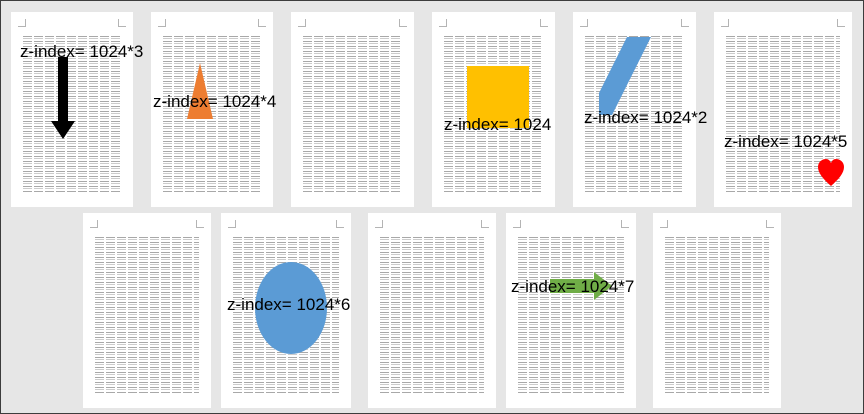 The height and width of the screenshot is (414, 864). I want to click on green-right-arrow-path, so click(581, 286).